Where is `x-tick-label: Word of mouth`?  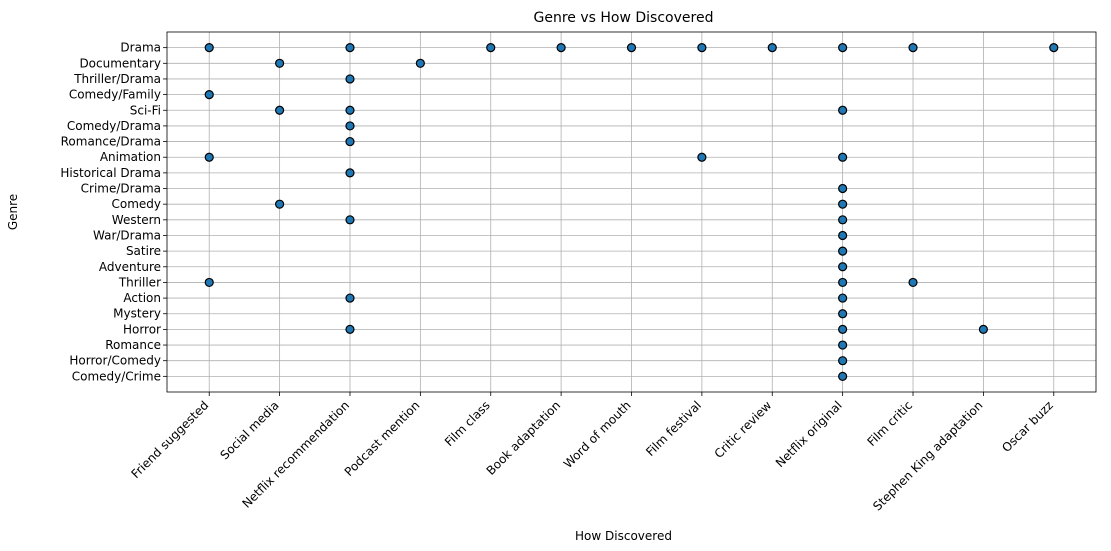
x-tick-label: Word of mouth is located at coordinates (597, 434).